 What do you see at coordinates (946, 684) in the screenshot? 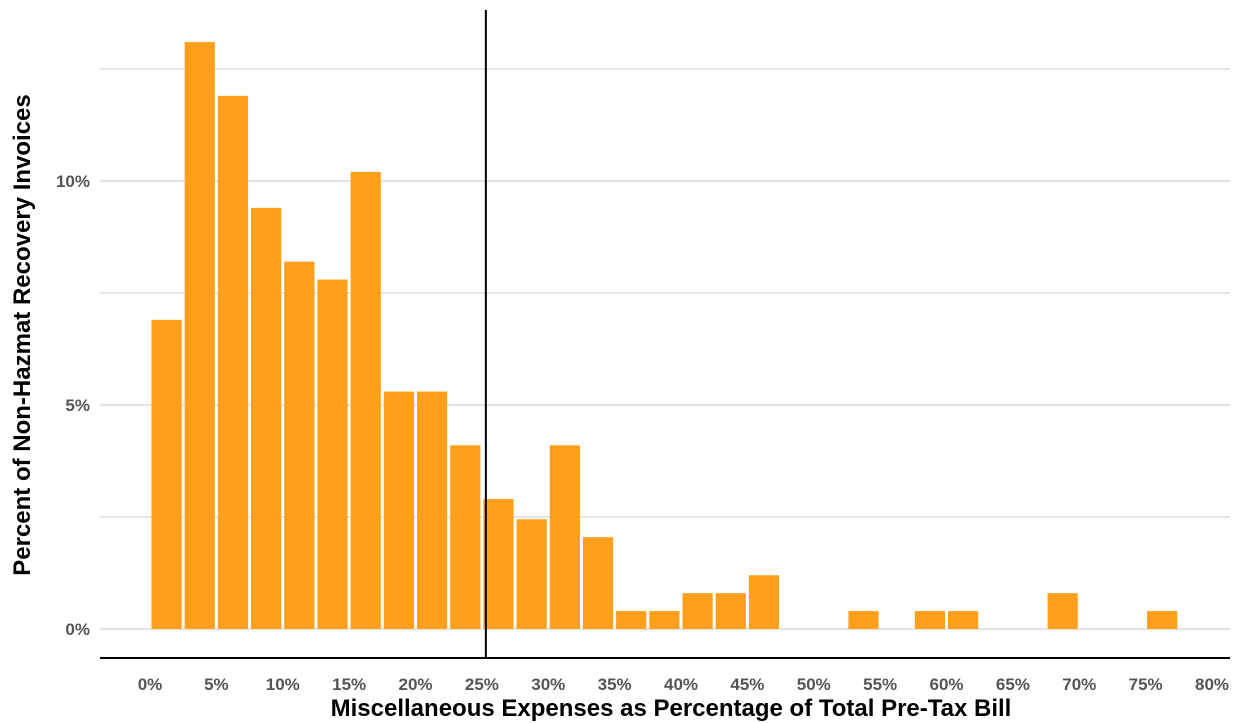
I see `x-tick-label: 60%` at bounding box center [946, 684].